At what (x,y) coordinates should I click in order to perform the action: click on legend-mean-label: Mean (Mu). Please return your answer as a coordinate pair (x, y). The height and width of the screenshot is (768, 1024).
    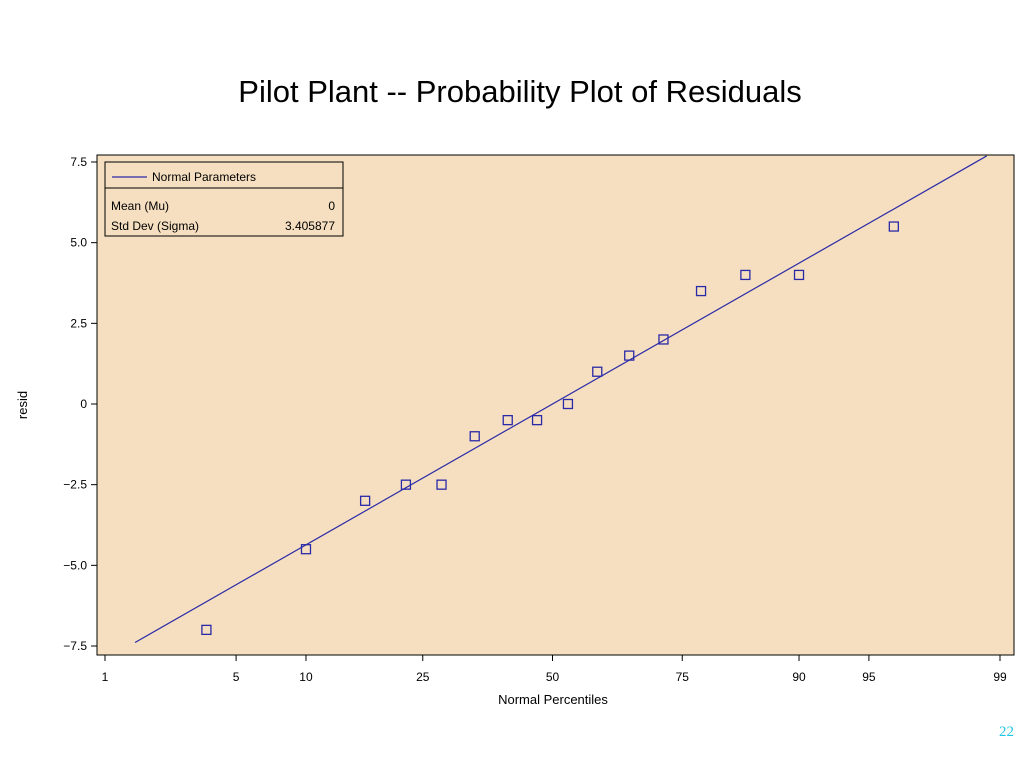
    Looking at the image, I should click on (140, 206).